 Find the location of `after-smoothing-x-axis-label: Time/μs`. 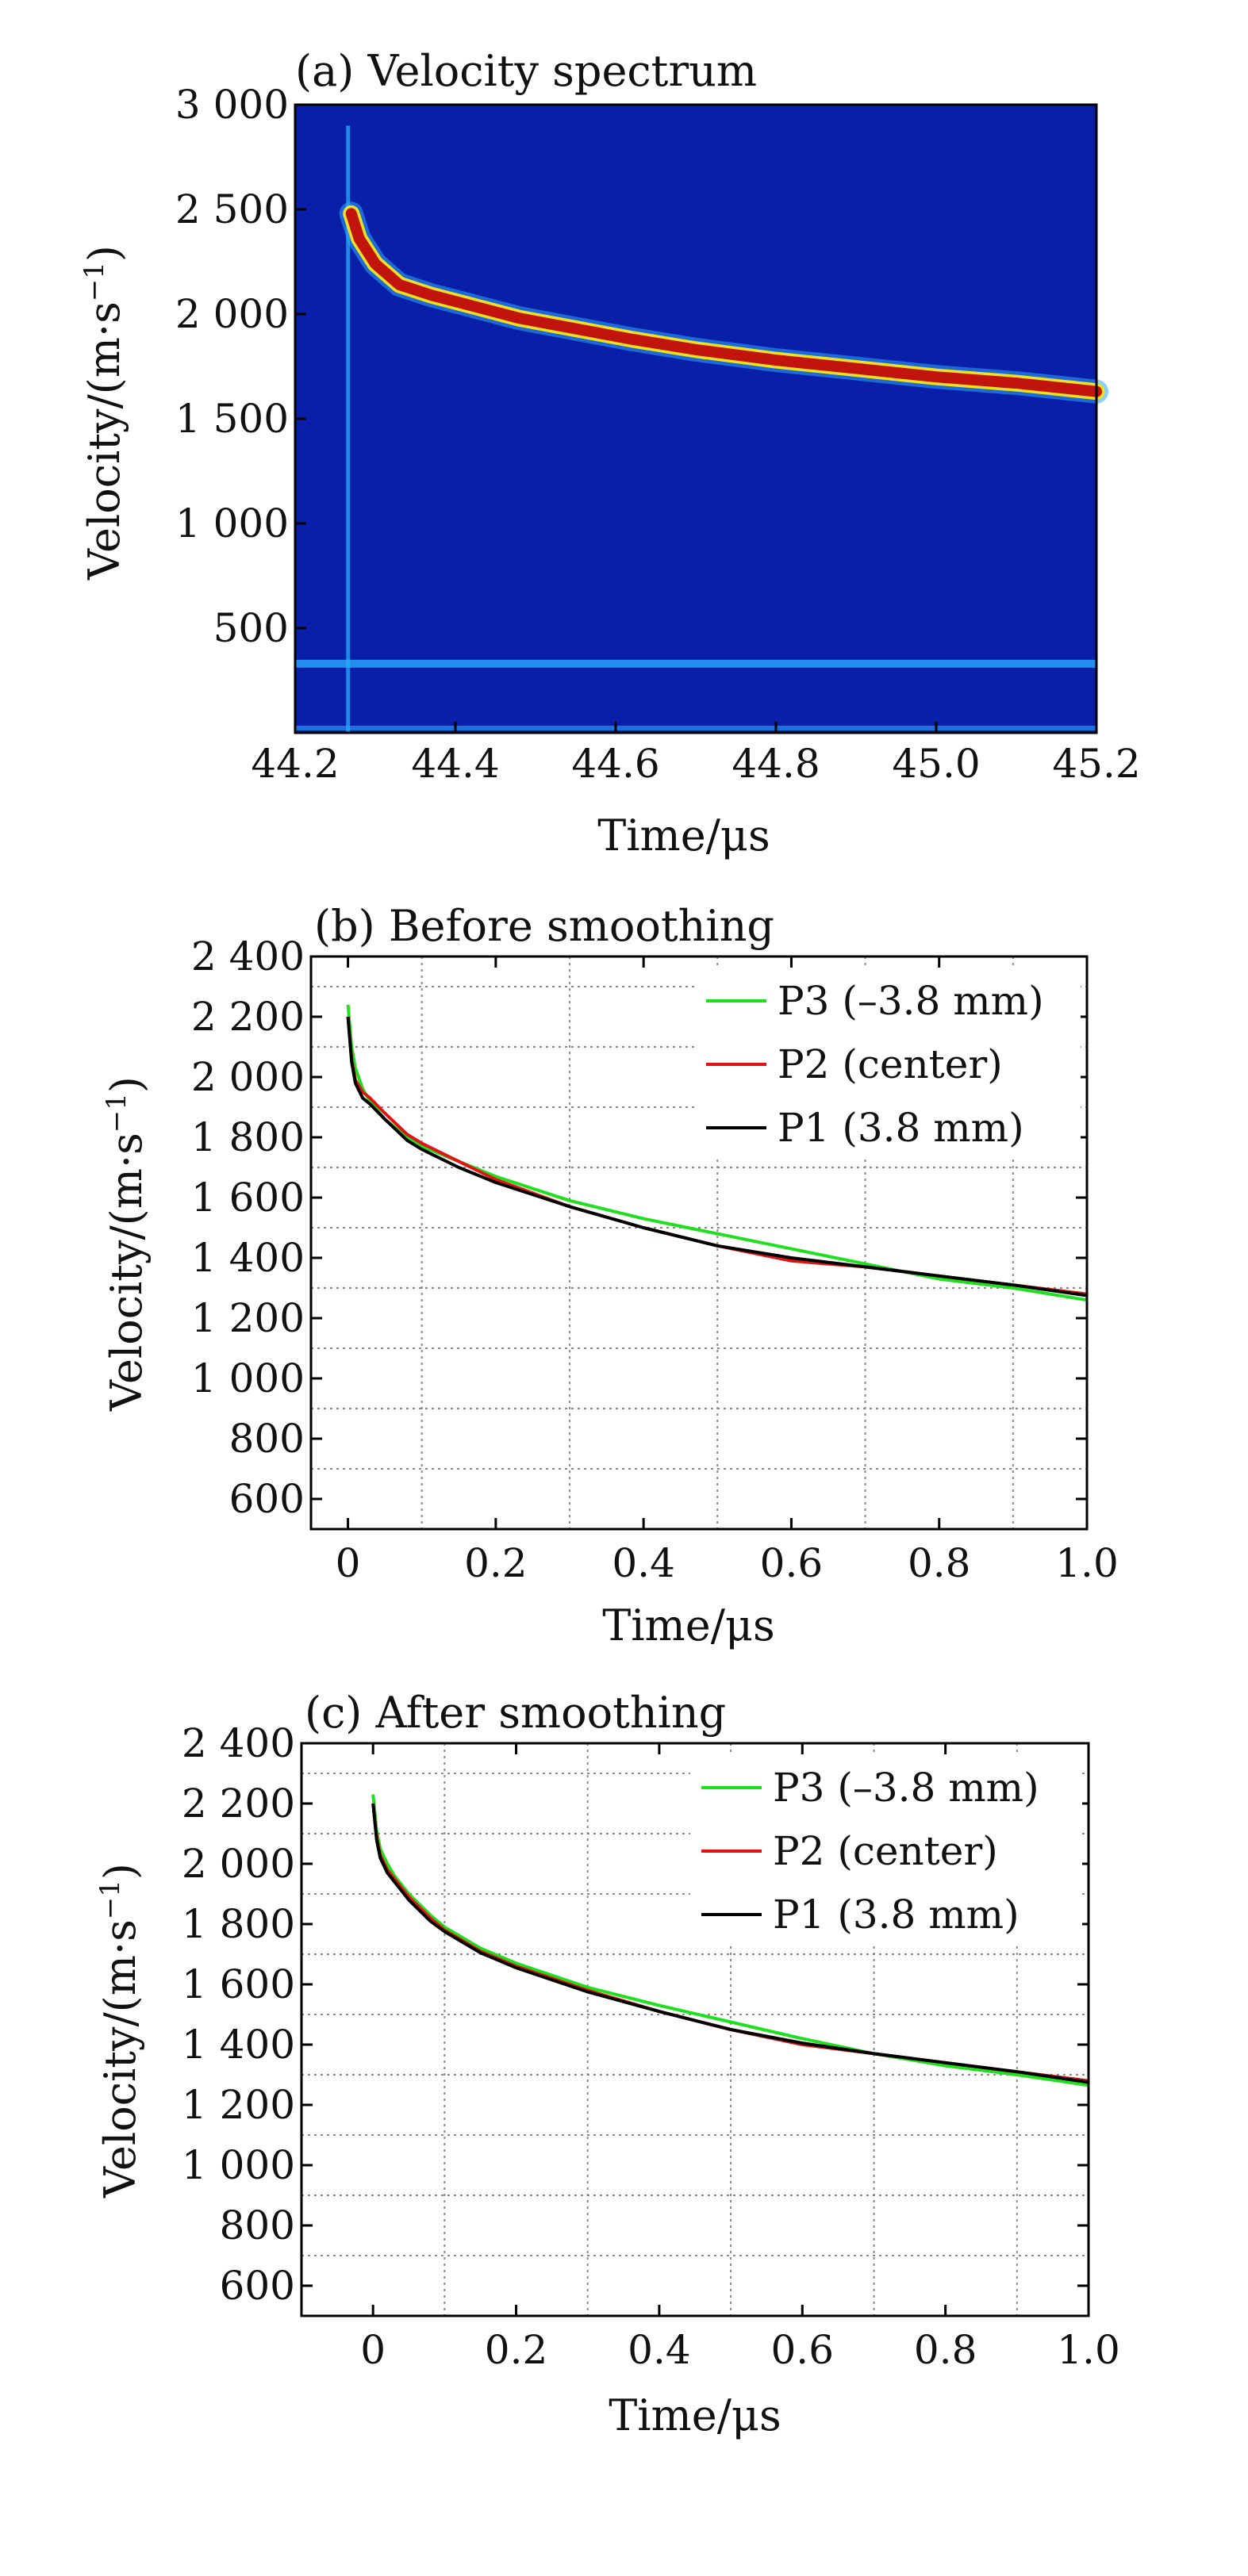

after-smoothing-x-axis-label: Time/μs is located at coordinates (695, 2415).